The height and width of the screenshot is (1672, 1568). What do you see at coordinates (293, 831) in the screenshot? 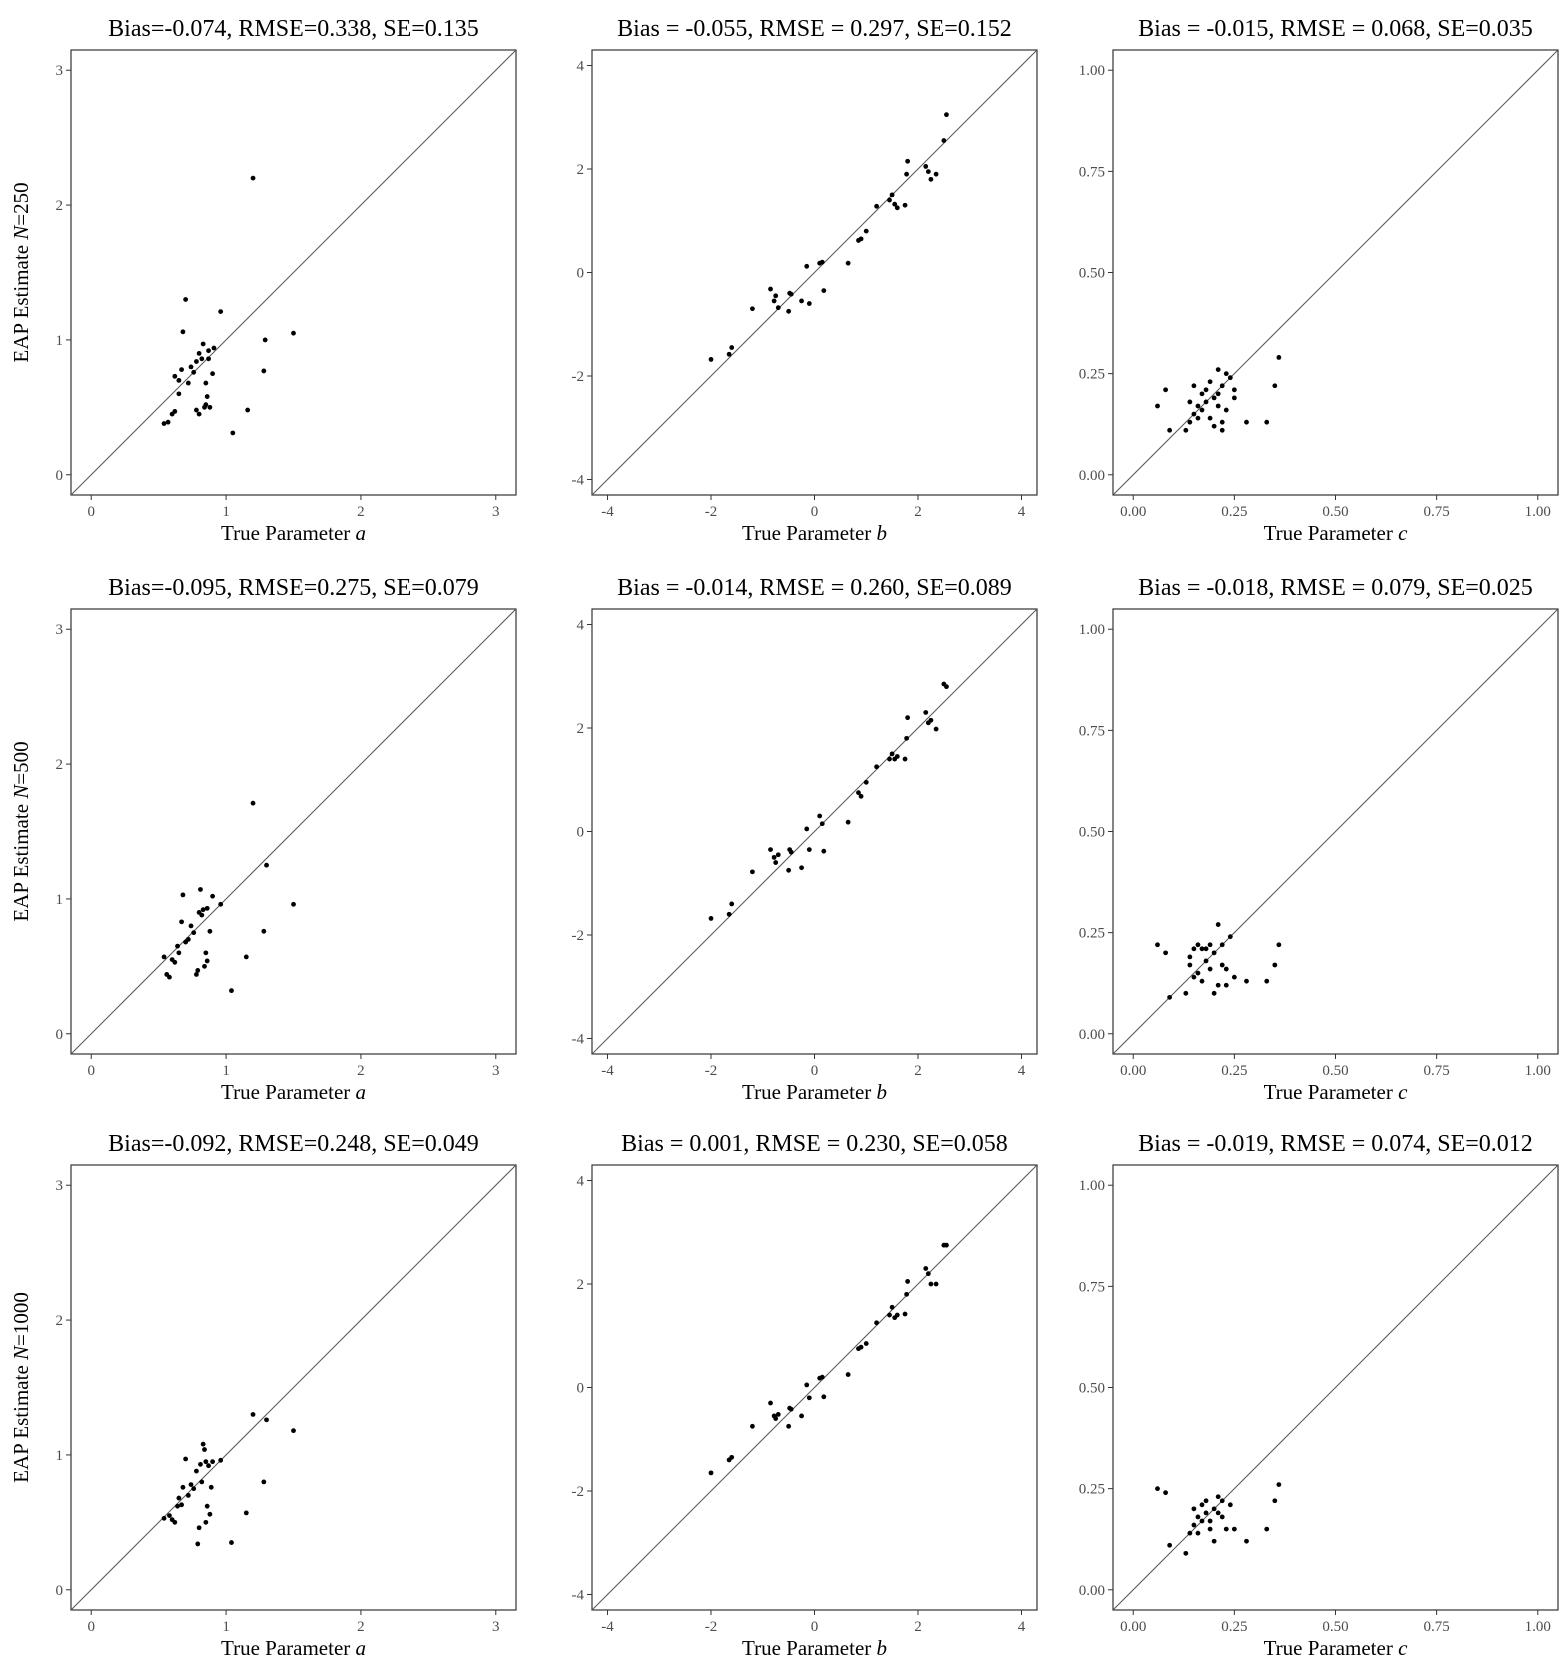
I see `plot-frame` at bounding box center [293, 831].